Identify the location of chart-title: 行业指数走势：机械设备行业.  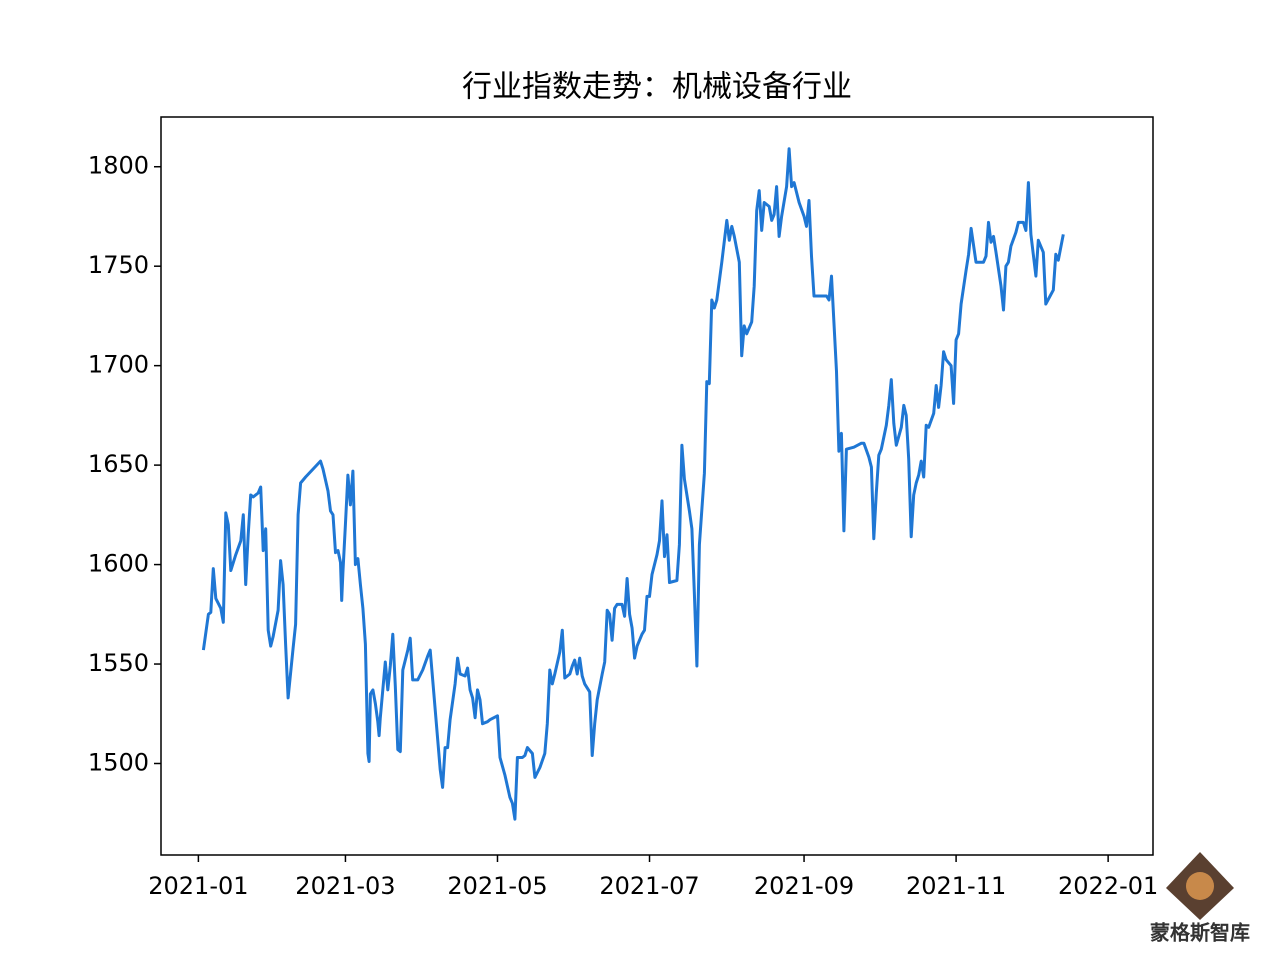
(657, 87).